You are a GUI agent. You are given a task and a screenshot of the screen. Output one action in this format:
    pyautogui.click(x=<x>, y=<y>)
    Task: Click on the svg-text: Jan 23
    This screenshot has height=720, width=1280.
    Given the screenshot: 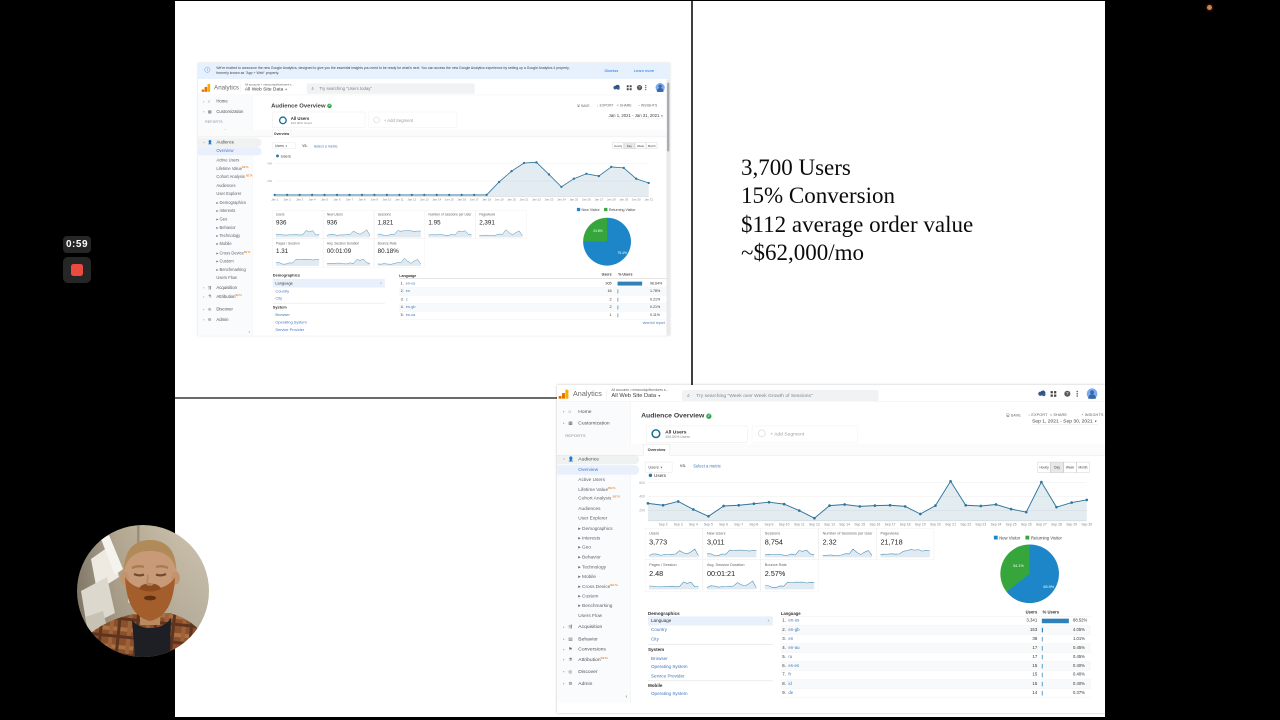 What is the action you would take?
    pyautogui.click(x=549, y=199)
    